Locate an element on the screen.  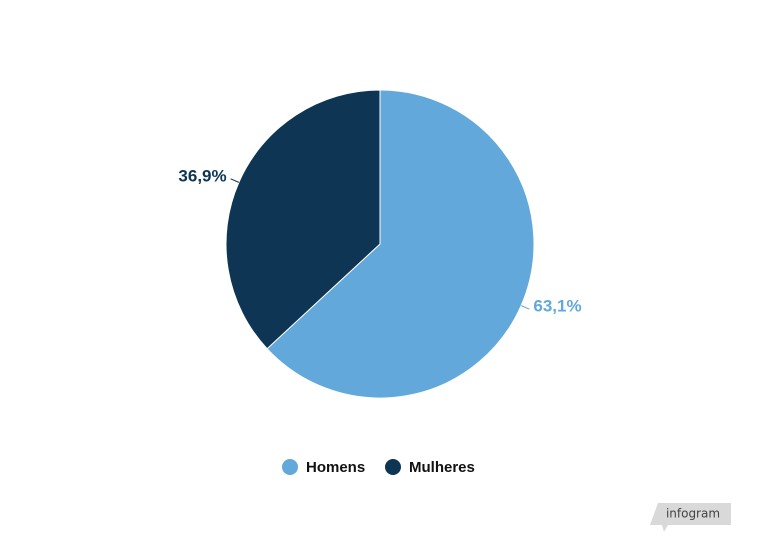
watermark-badge is located at coordinates (690, 517).